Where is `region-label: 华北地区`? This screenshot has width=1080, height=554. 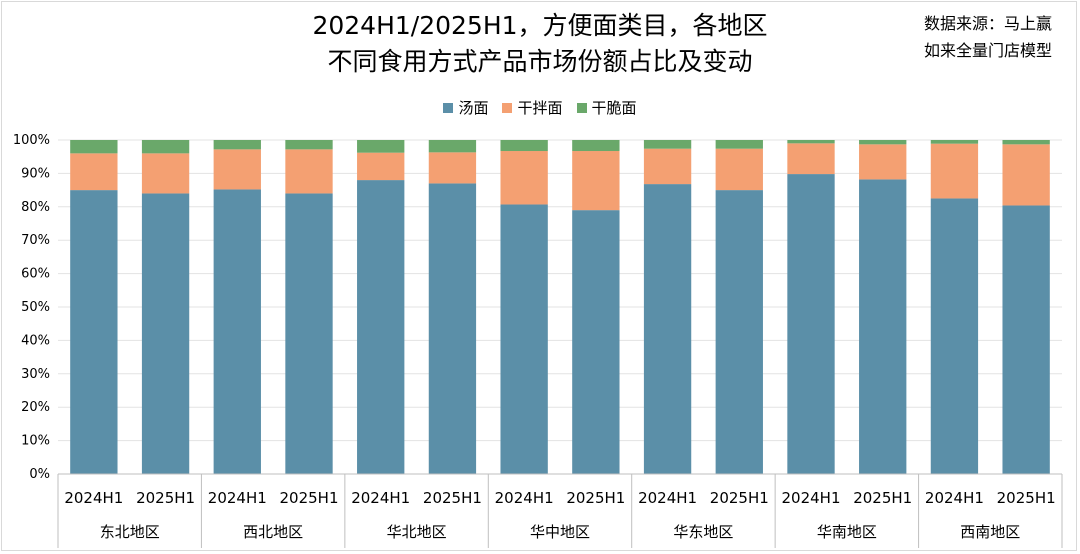
region-label: 华北地区 is located at coordinates (417, 532).